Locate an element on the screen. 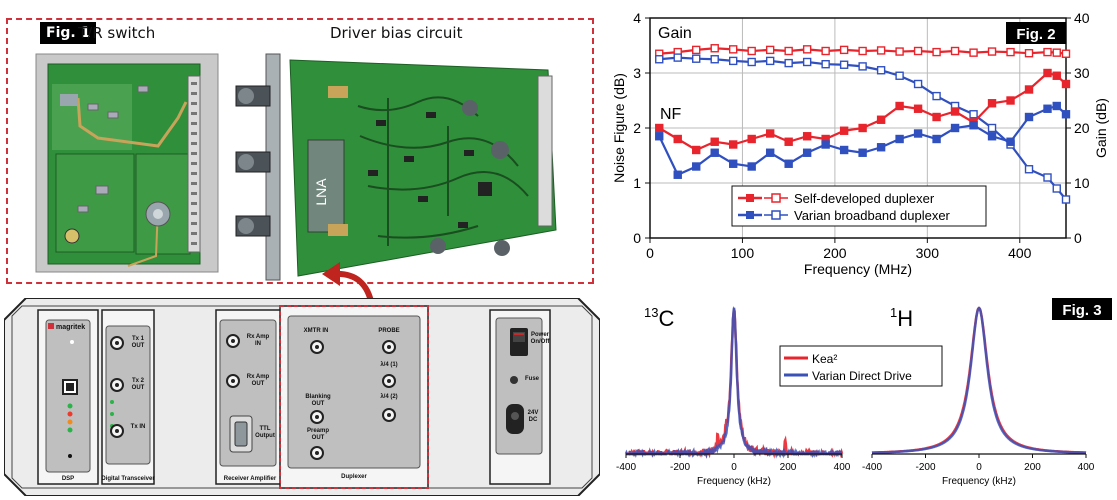 The width and height of the screenshot is (1117, 500). fig3-tag-bg is located at coordinates (1082, 309).